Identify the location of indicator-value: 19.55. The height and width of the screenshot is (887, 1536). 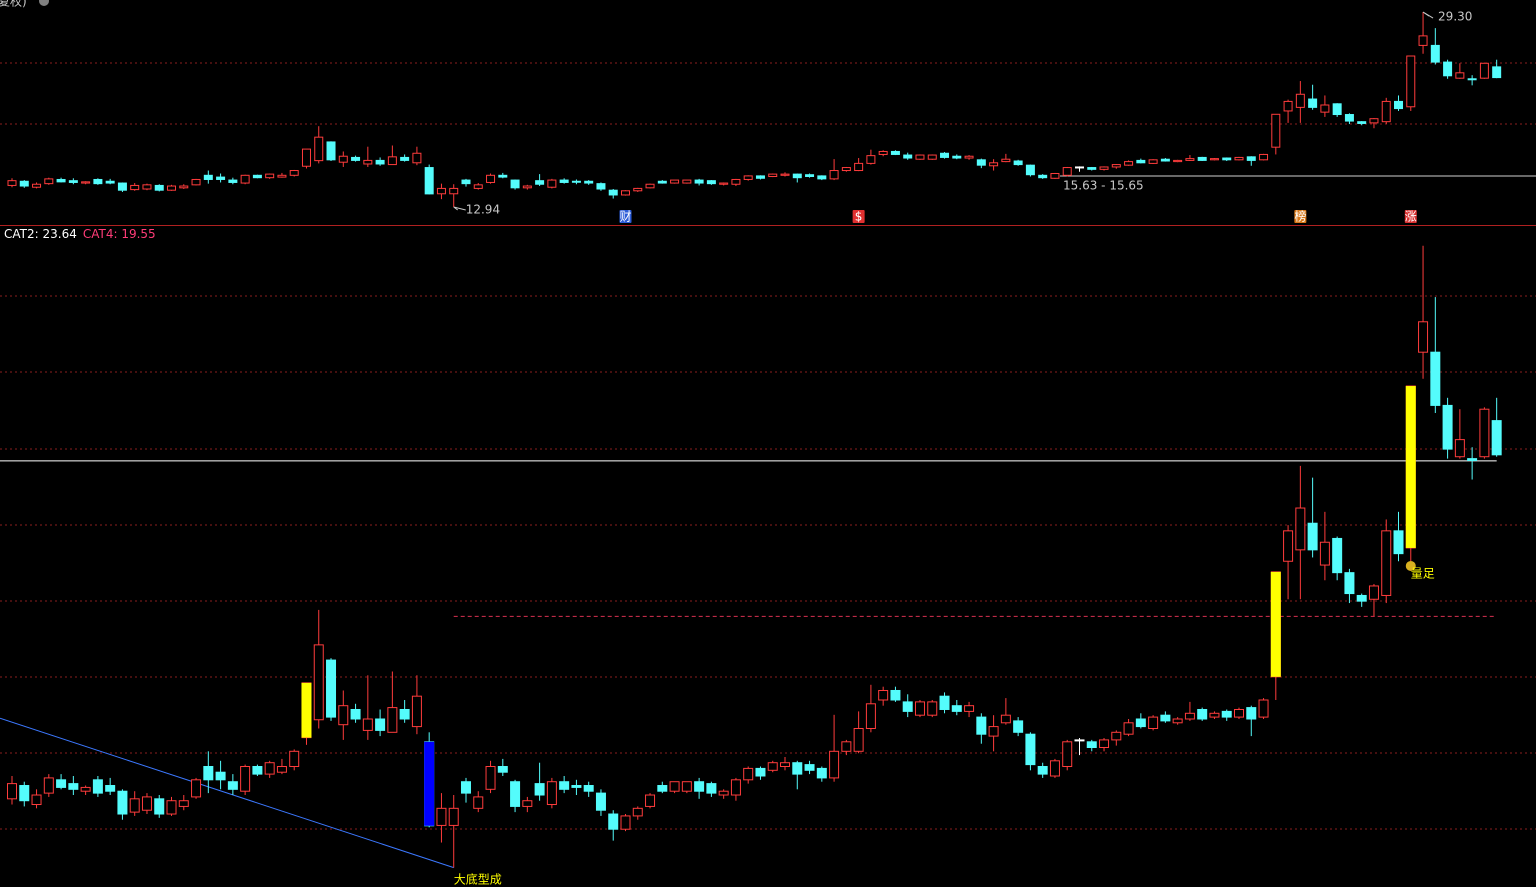
(138, 234).